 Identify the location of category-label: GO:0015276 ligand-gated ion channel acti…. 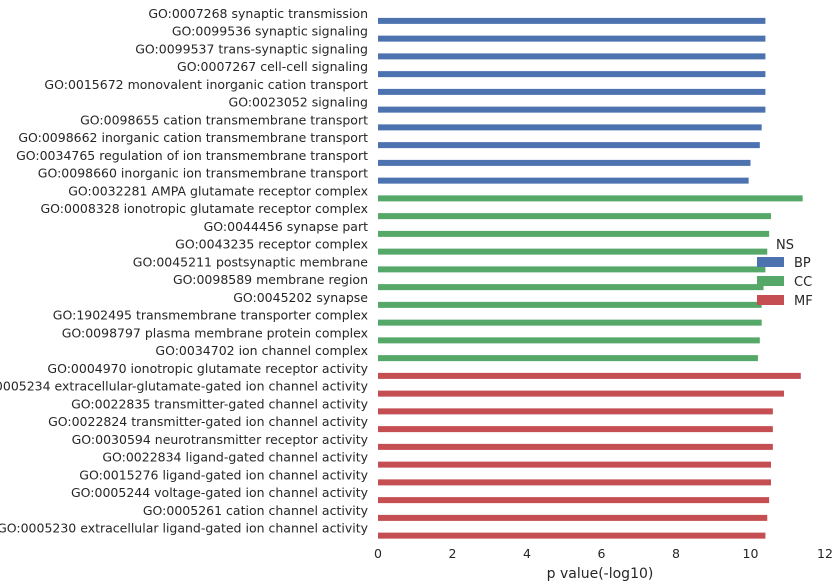
(223, 474).